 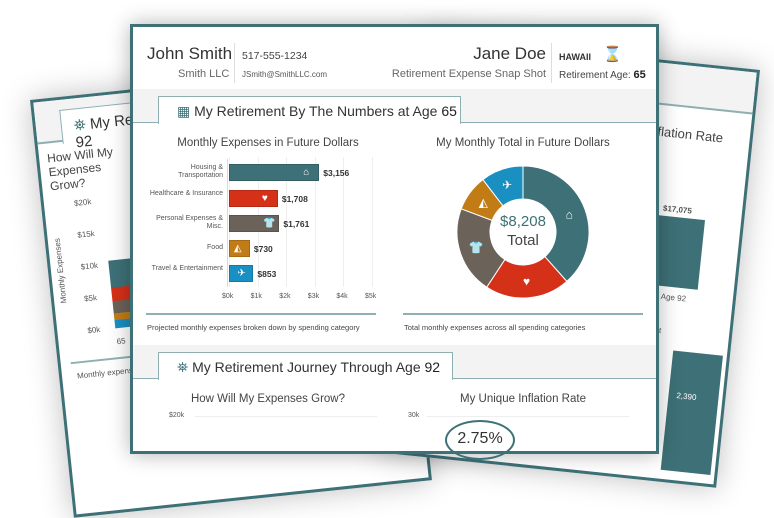 What do you see at coordinates (86, 234) in the screenshot?
I see `tick: $15k` at bounding box center [86, 234].